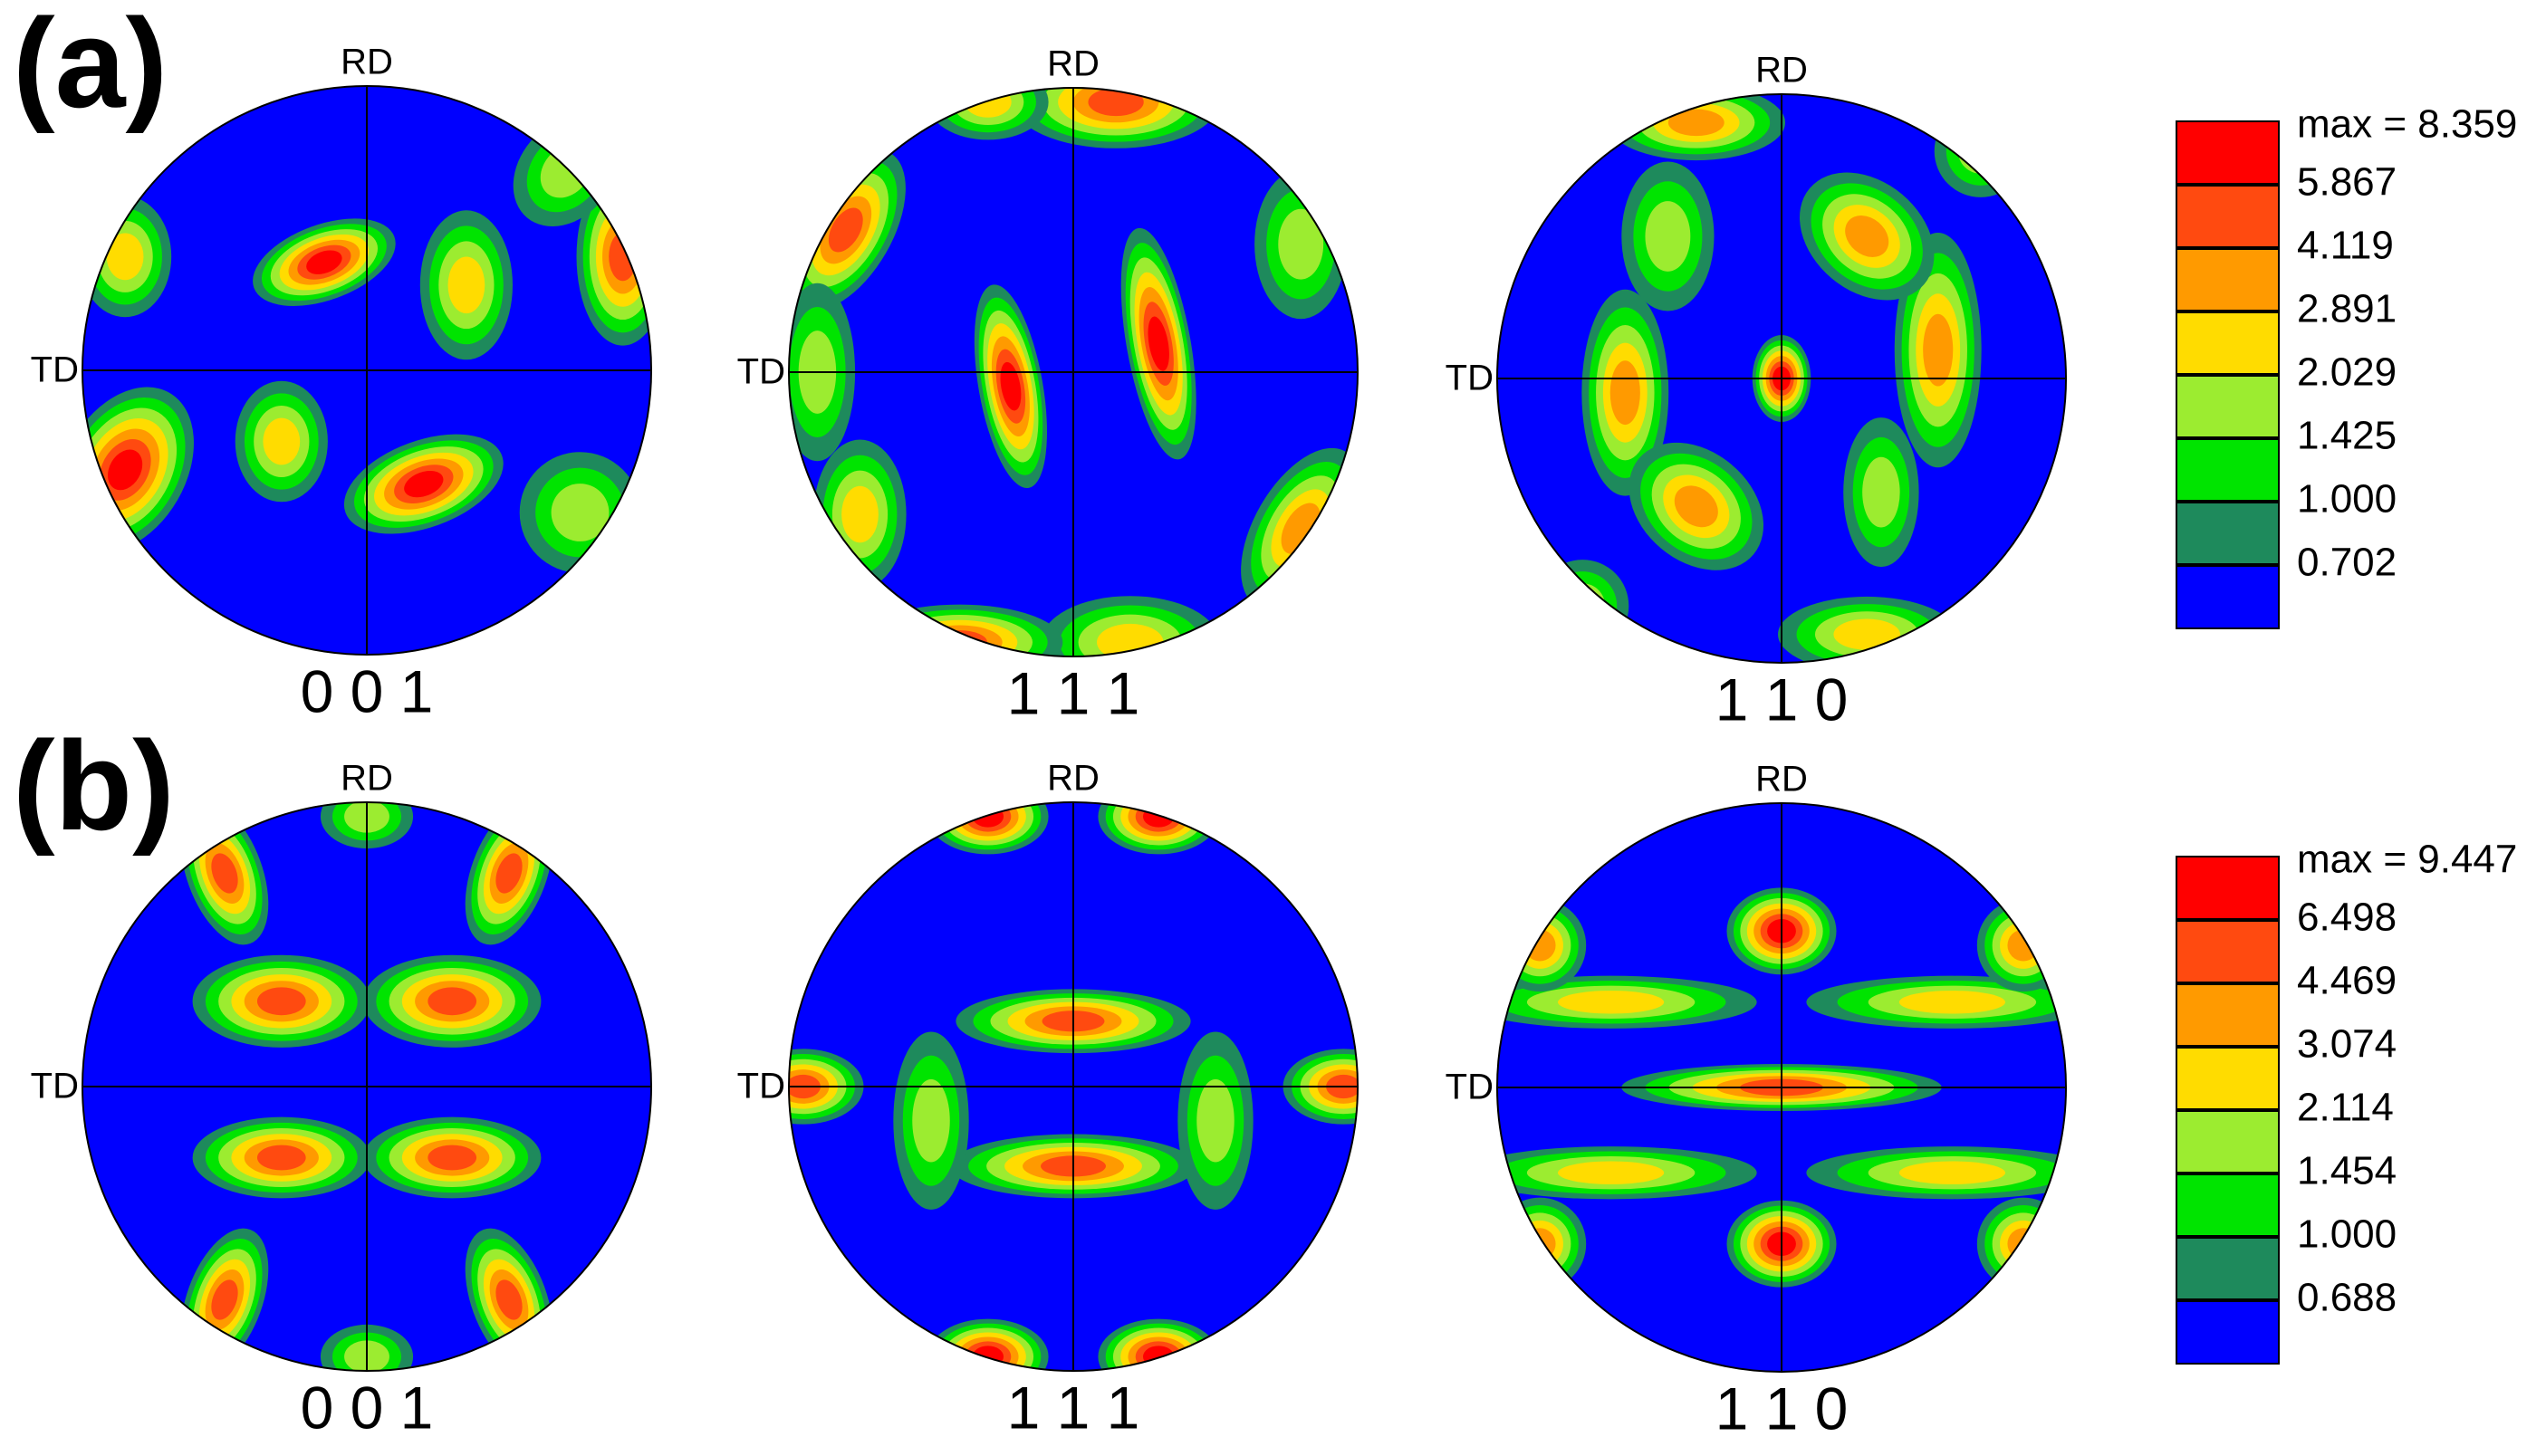  Describe the element at coordinates (367, 690) in the screenshot. I see `figure-title: 0 0 1` at that location.